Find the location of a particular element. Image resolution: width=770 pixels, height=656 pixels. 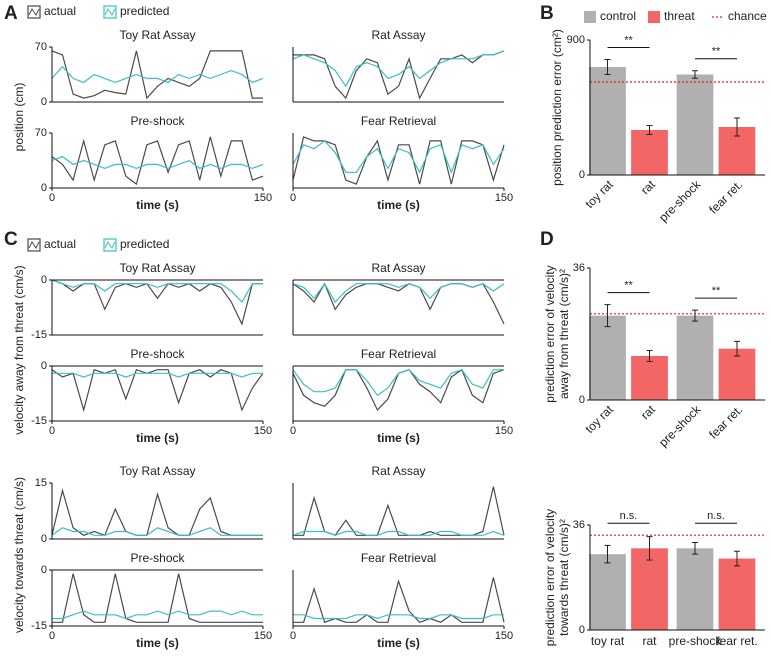

panel-label: D is located at coordinates (547, 239).